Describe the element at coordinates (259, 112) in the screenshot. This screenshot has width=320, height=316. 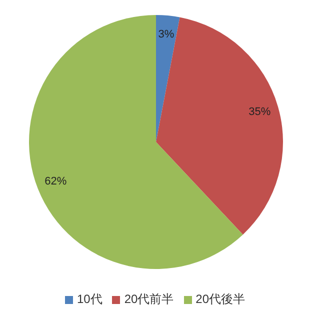
I see `data-label: 35%` at that location.